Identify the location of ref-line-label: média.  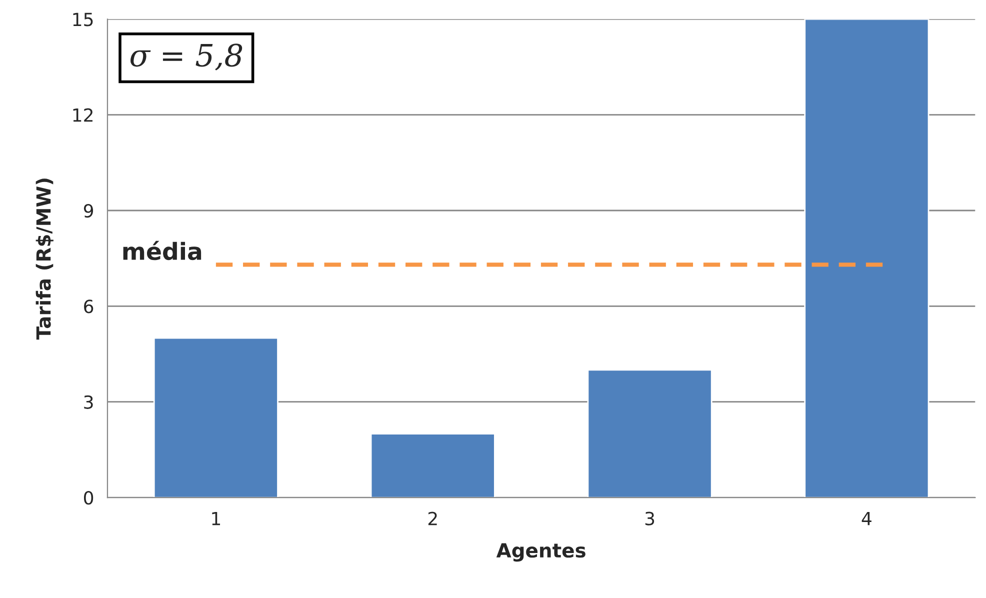
(162, 250).